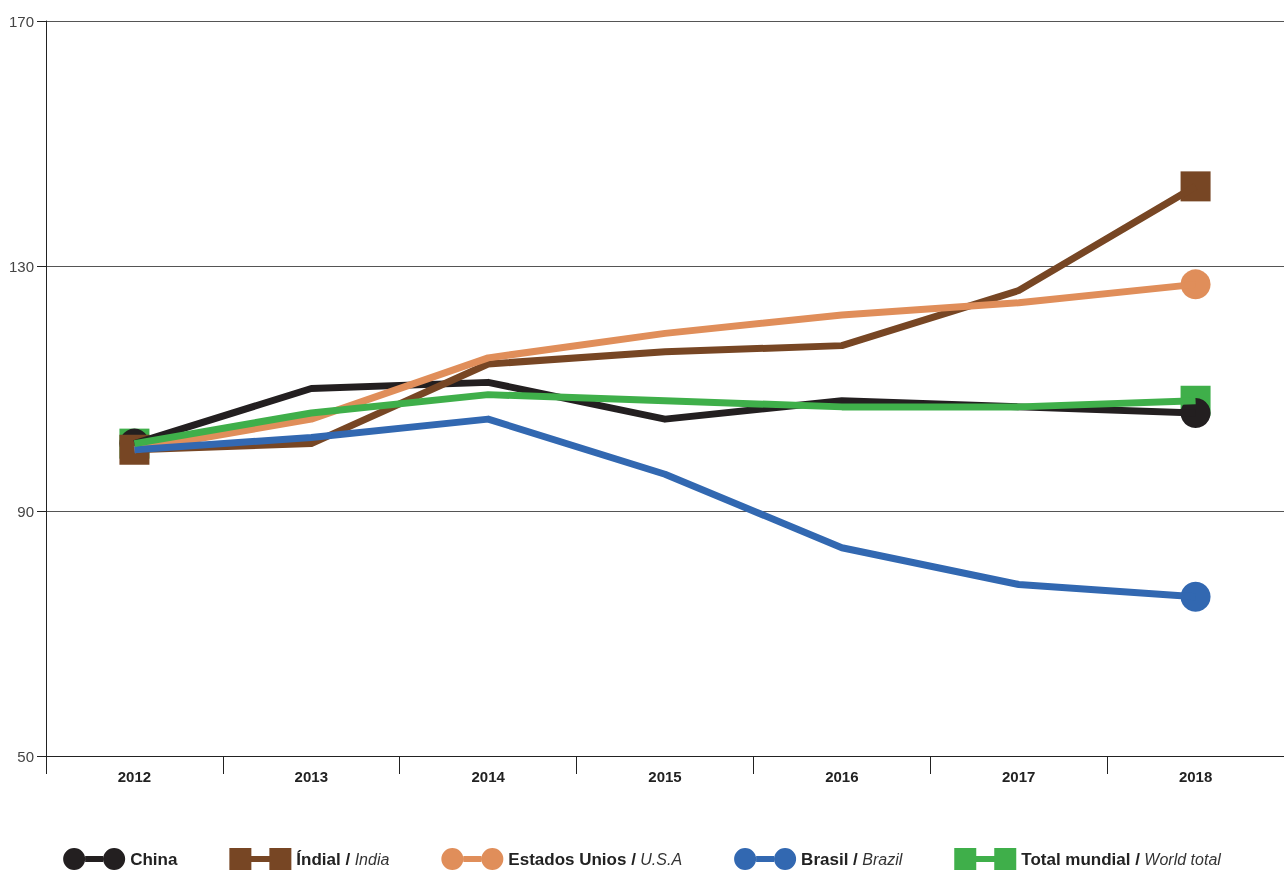 This screenshot has height=881, width=1284. Describe the element at coordinates (21, 21) in the screenshot. I see `y-tick-label: 170` at that location.